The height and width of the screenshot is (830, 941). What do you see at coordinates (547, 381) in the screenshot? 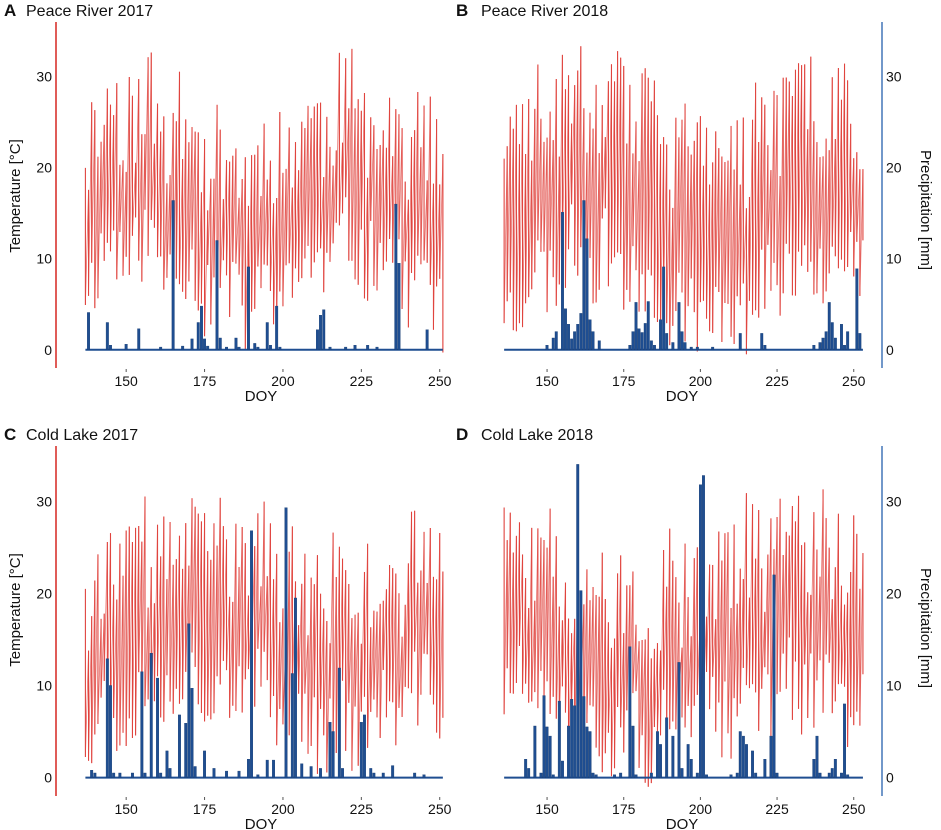
I see `x-tick-label: 150` at bounding box center [547, 381].